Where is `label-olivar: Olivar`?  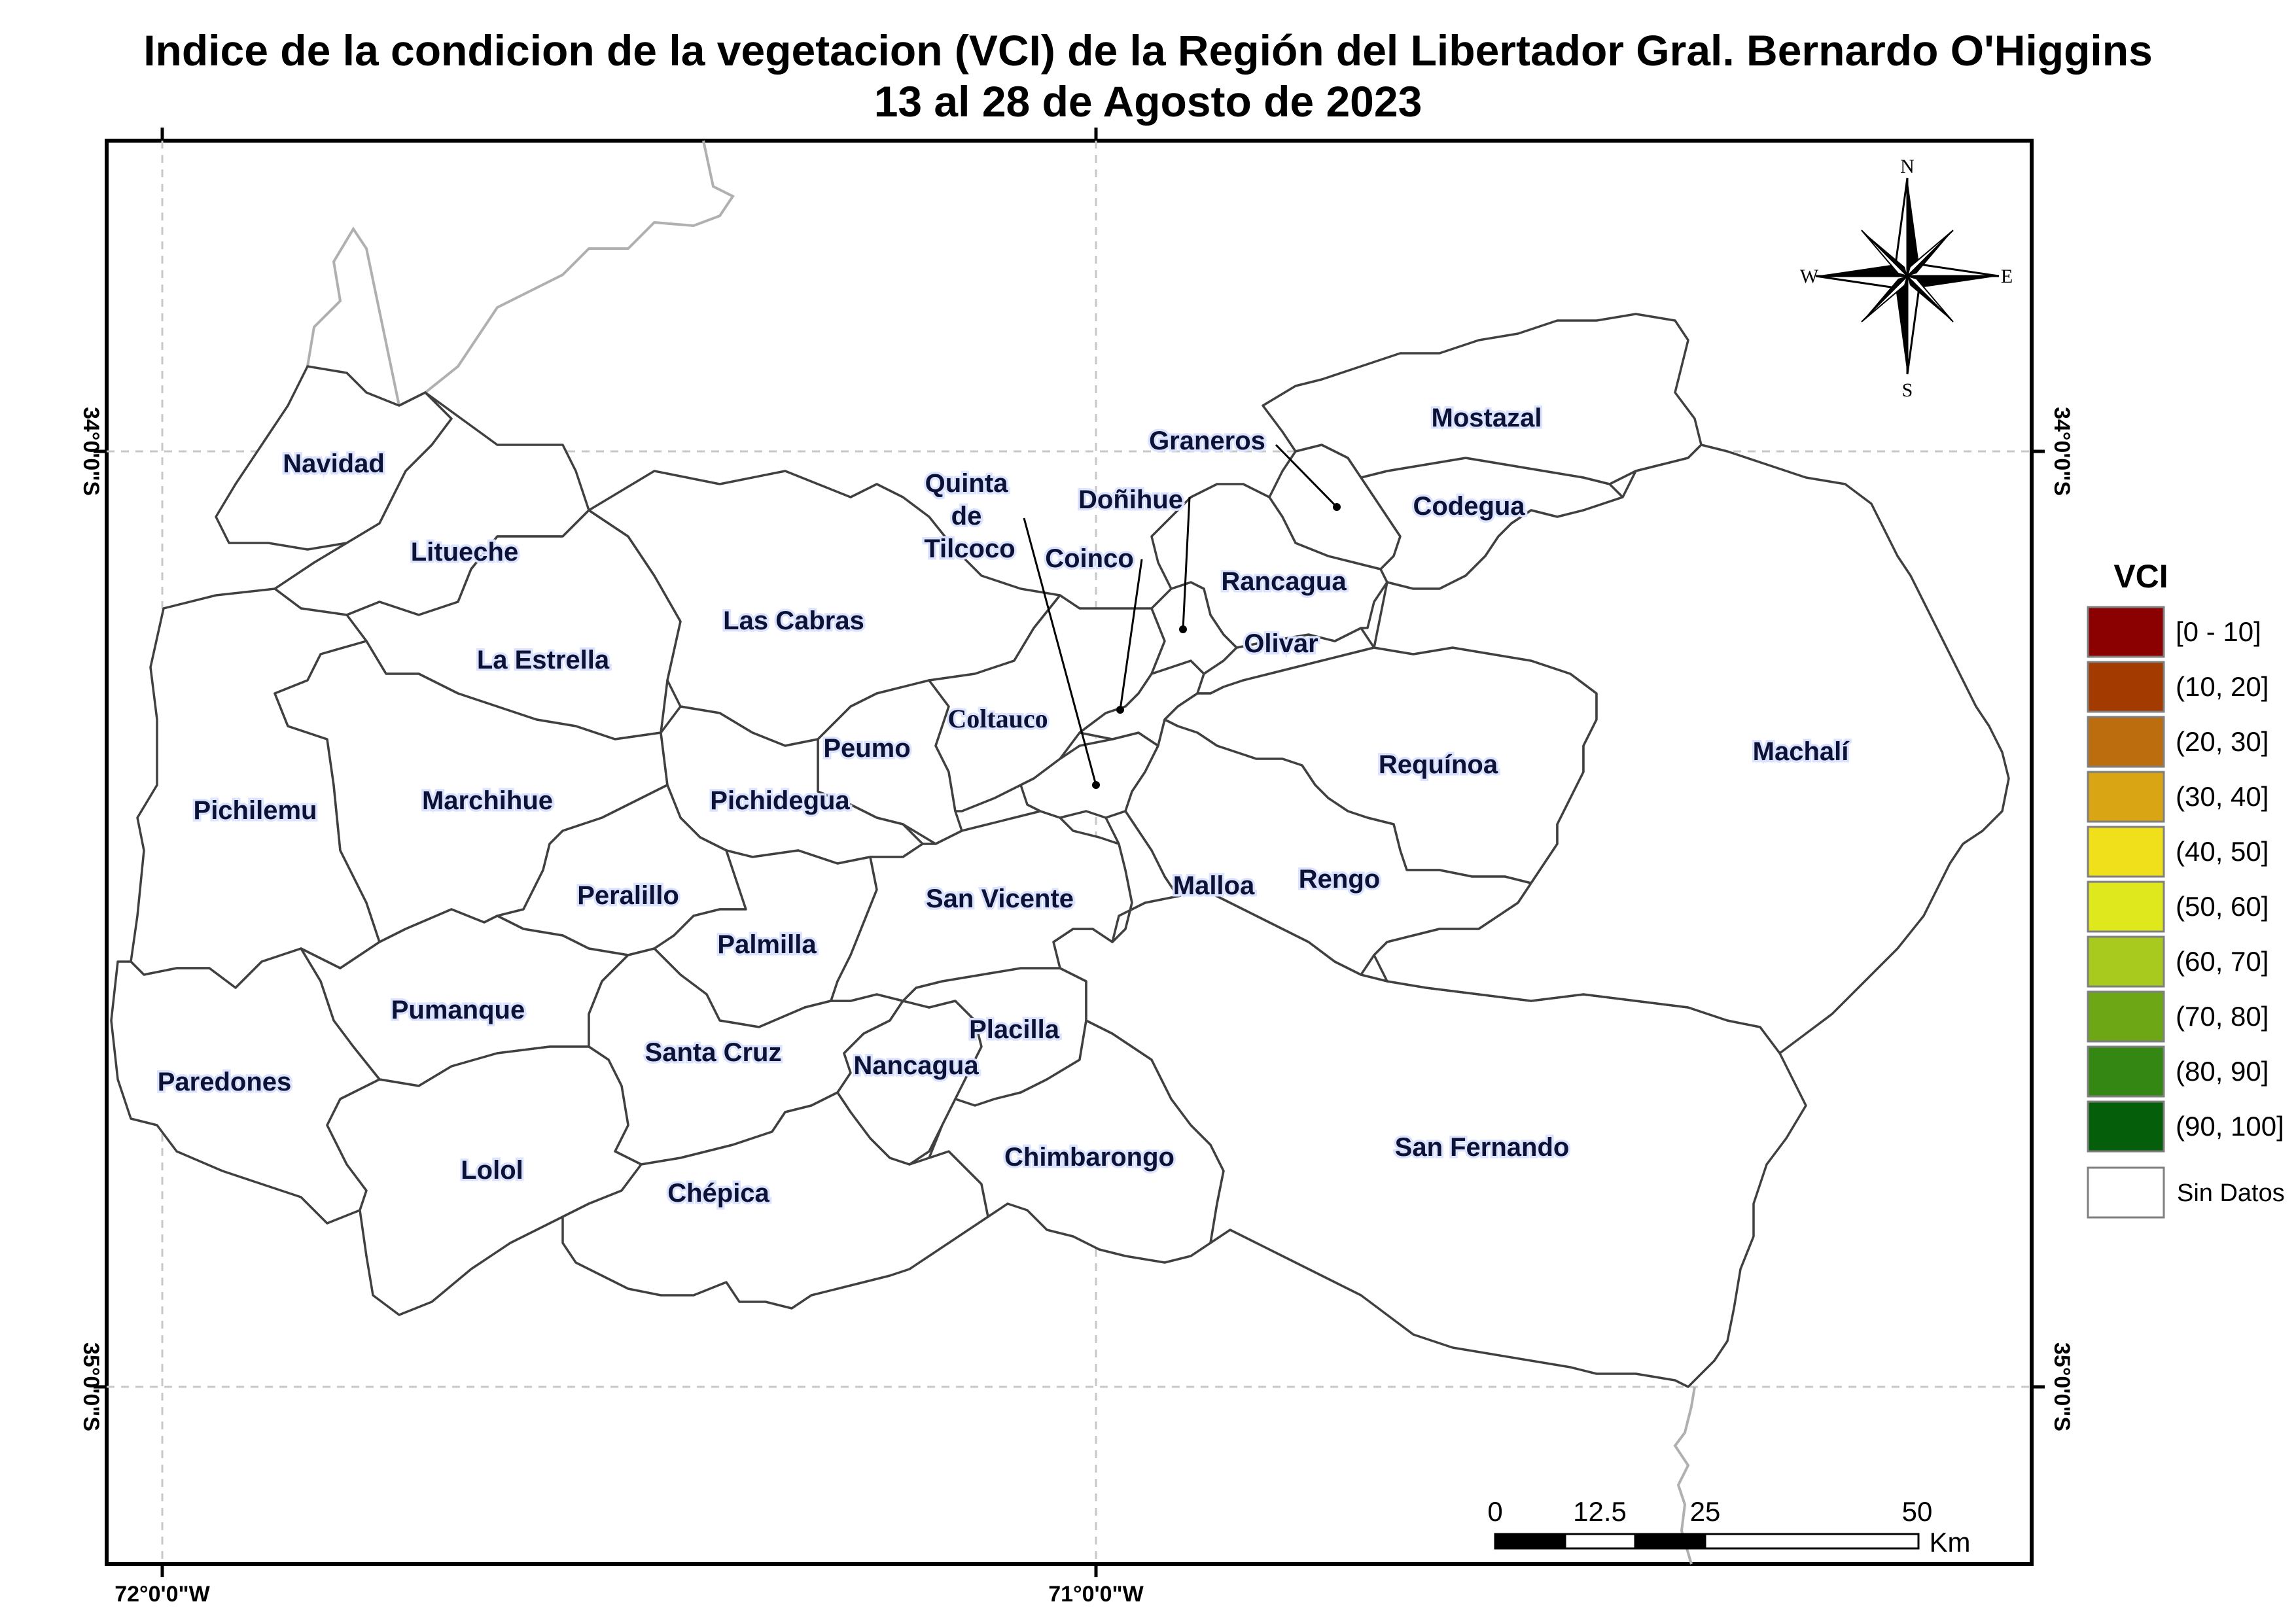
label-olivar: Olivar is located at coordinates (1281, 643).